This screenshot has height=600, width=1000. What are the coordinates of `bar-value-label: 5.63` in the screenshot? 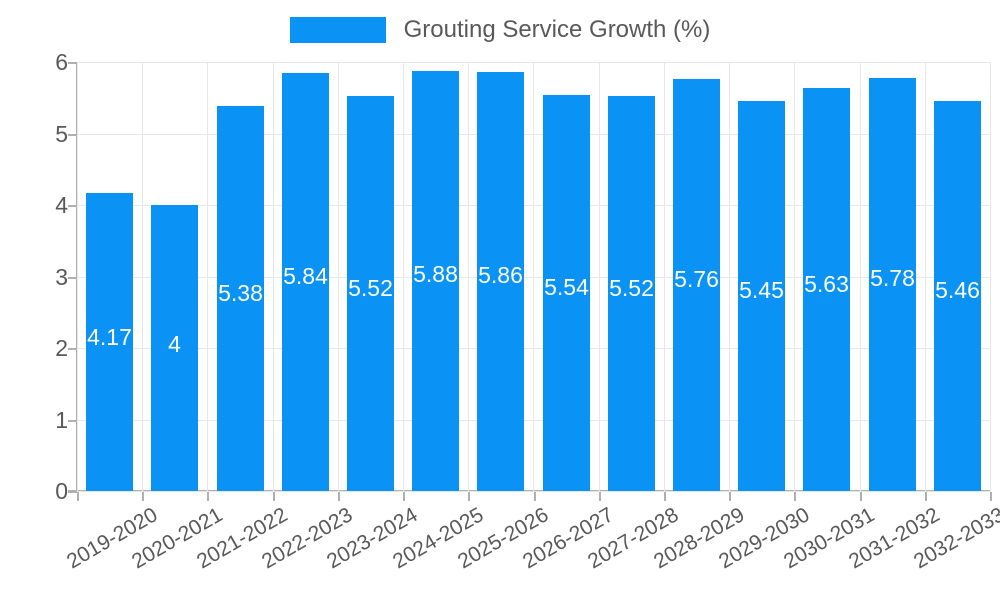 It's located at (826, 283).